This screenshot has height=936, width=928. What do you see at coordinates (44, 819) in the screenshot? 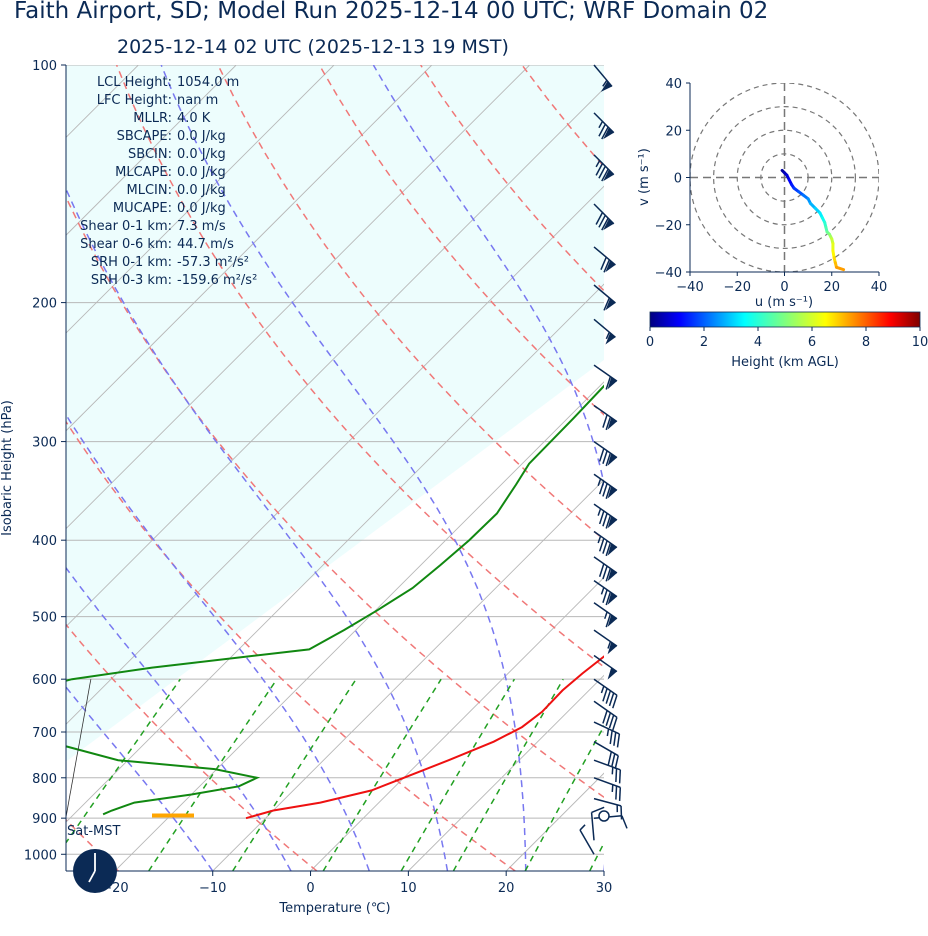
I see `y-tick-label: 900` at bounding box center [44, 819].